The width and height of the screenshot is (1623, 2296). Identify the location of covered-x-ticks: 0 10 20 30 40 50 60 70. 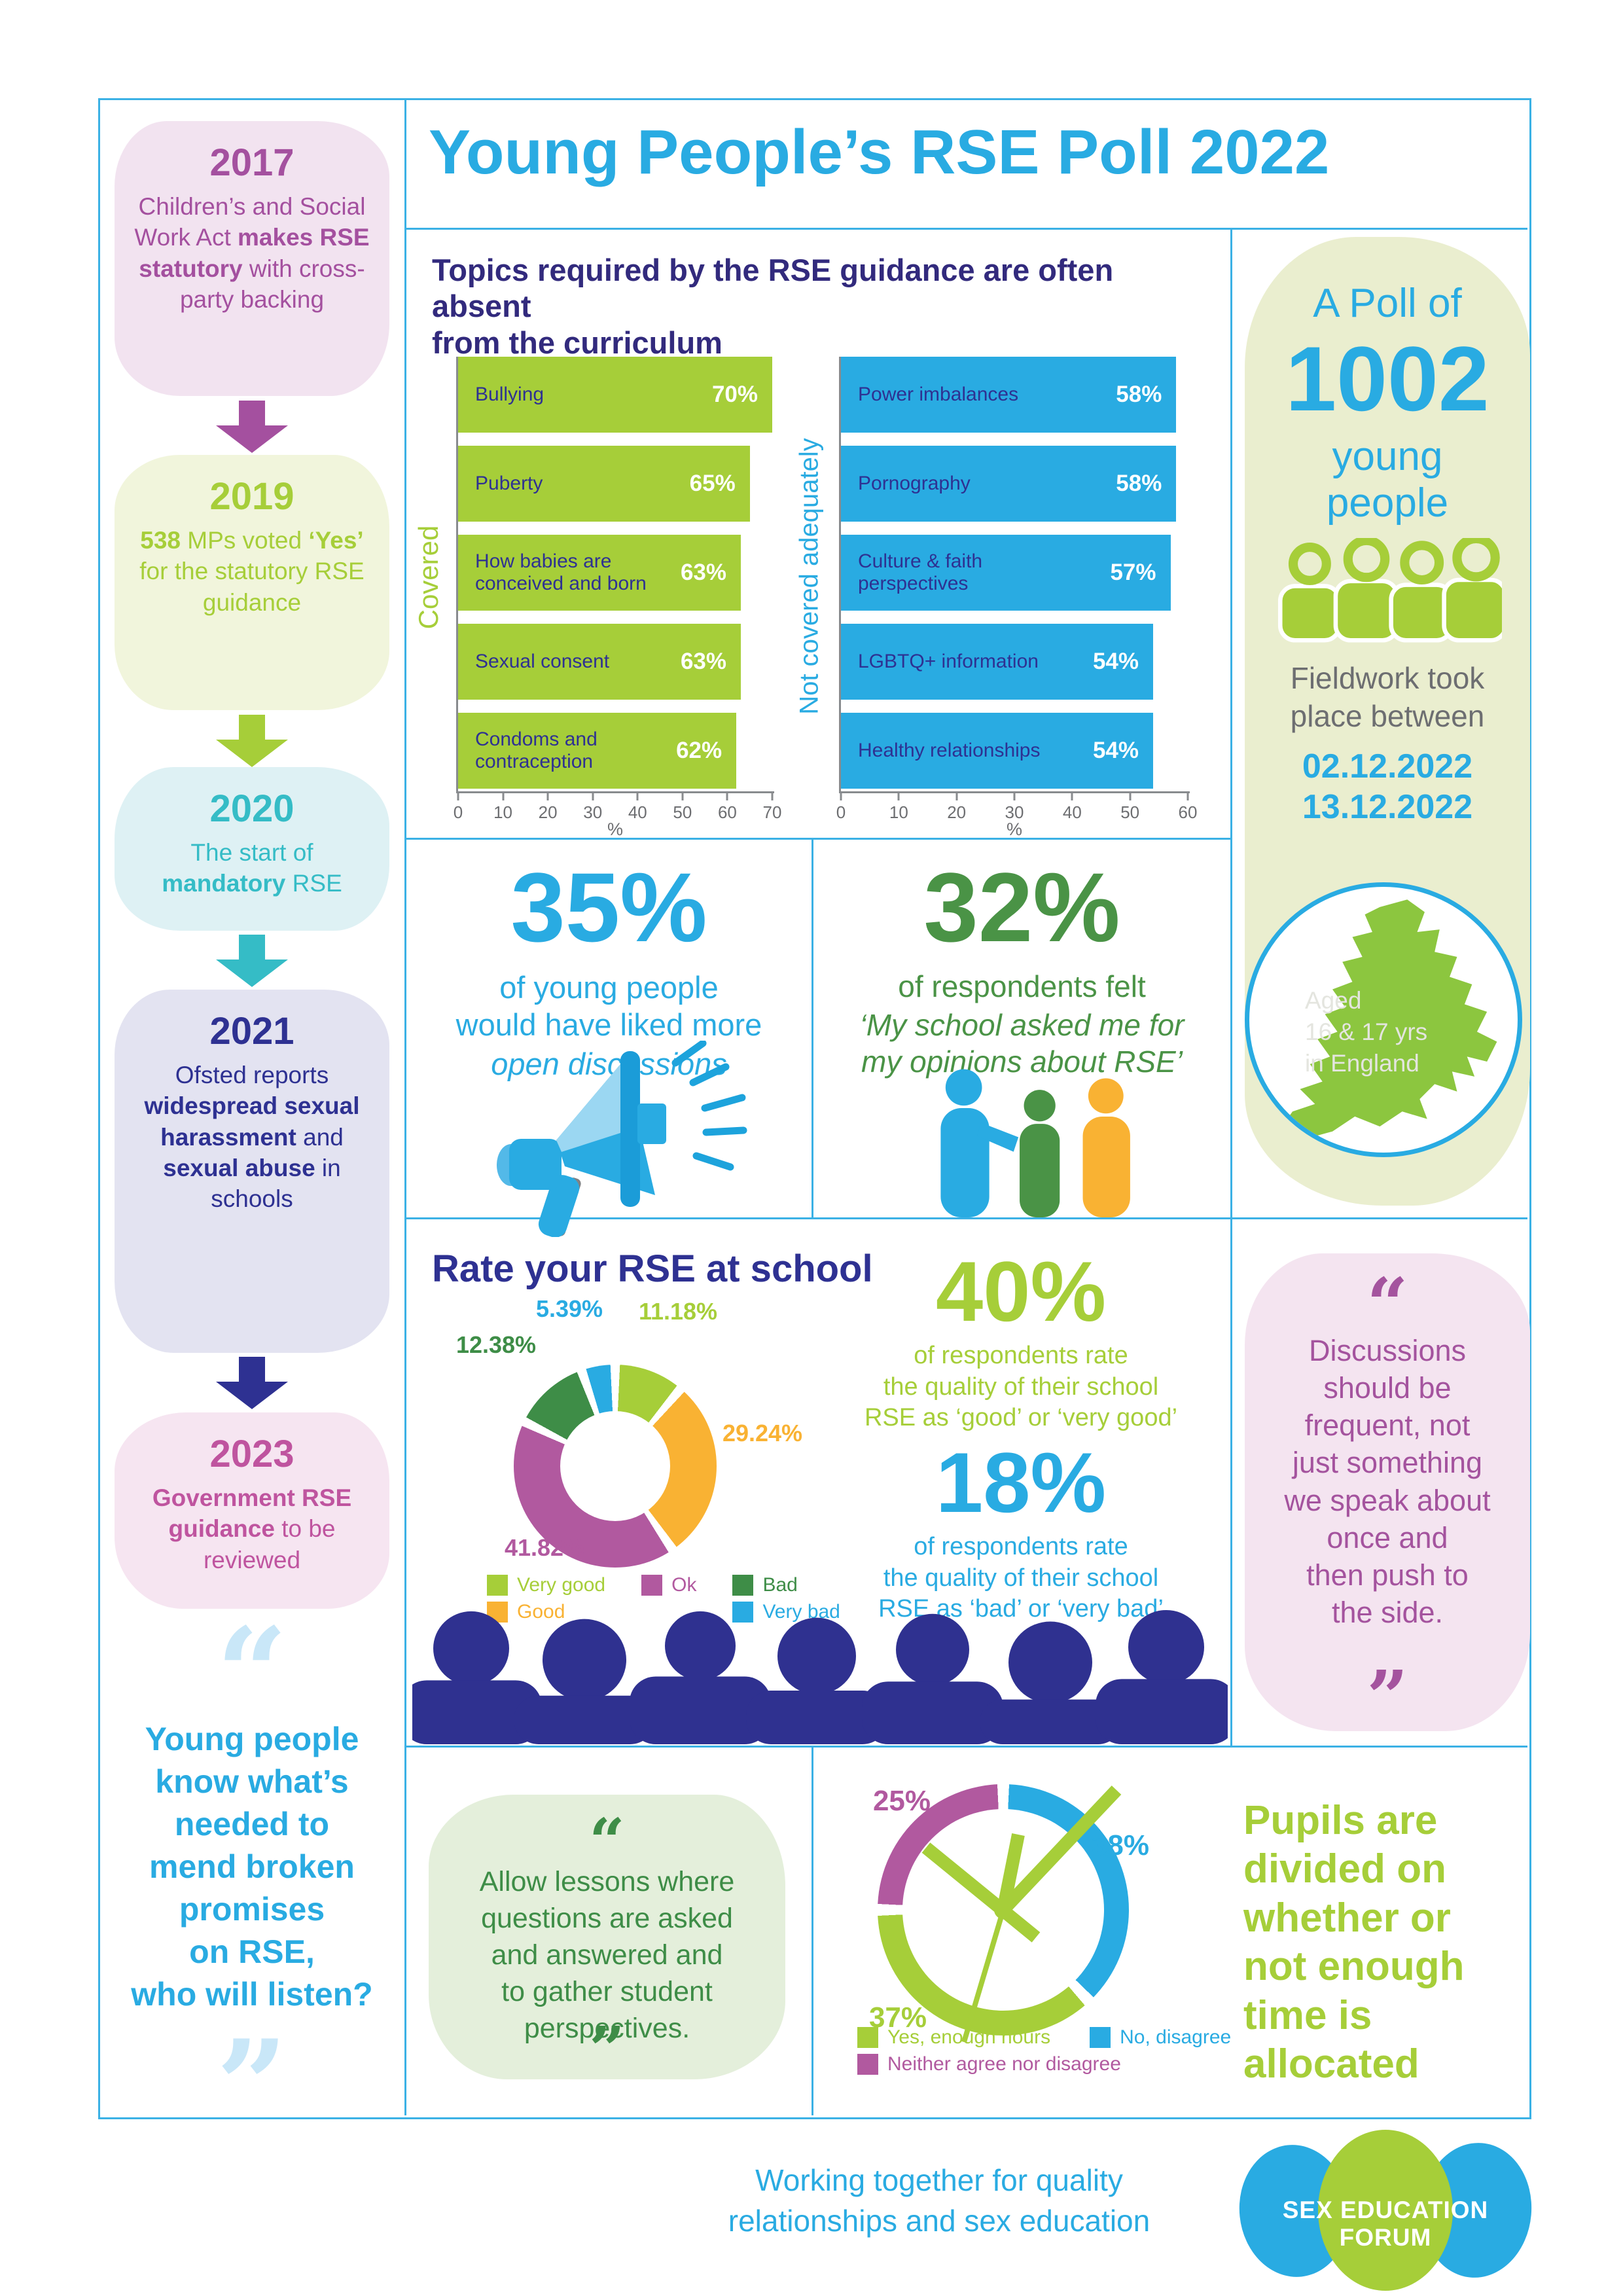
(618, 808).